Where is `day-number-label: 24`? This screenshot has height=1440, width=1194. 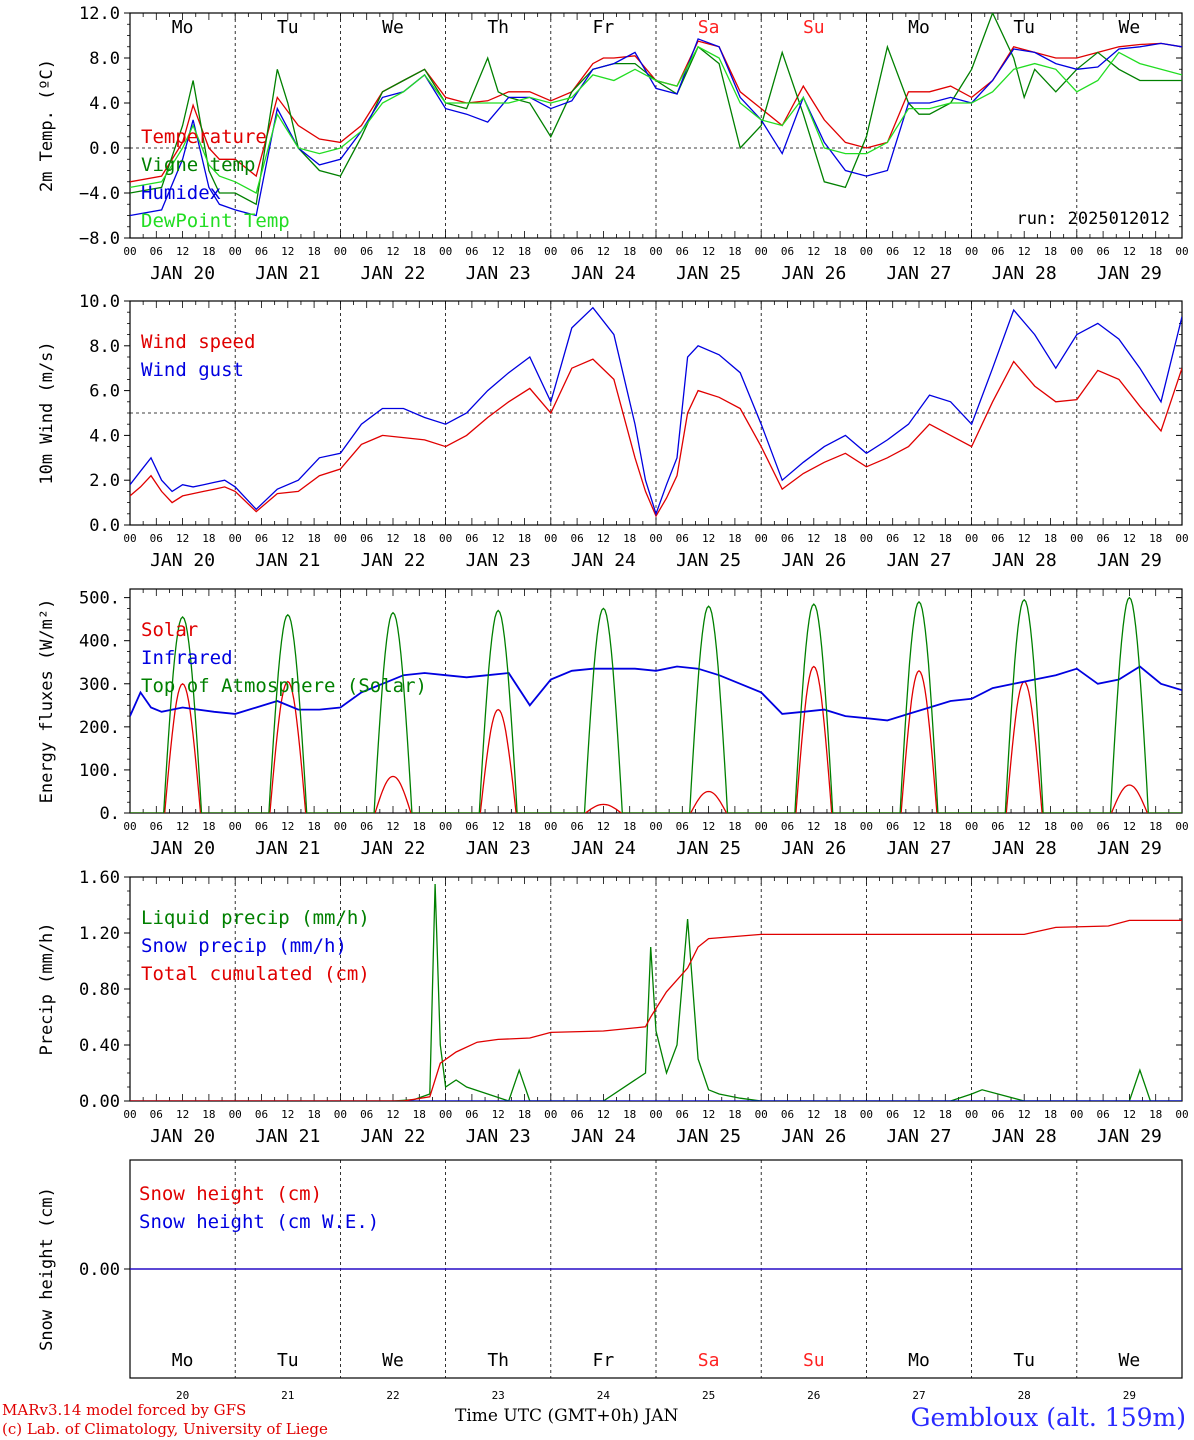 day-number-label: 24 is located at coordinates (604, 1395).